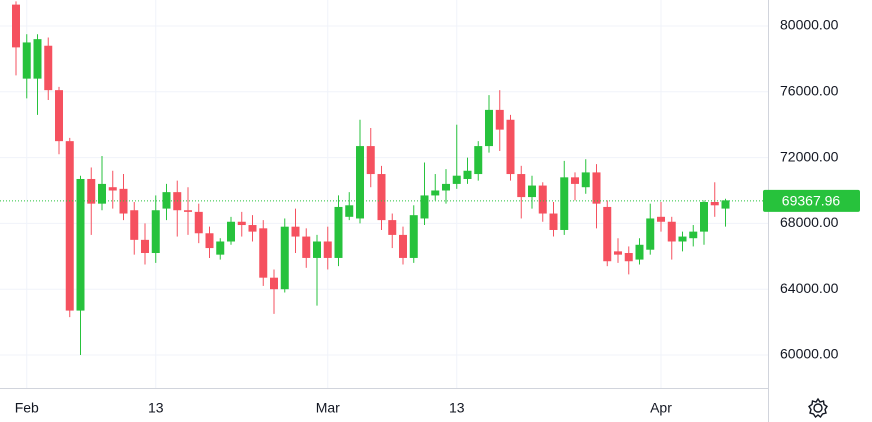  Describe the element at coordinates (809, 156) in the screenshot. I see `y-tick-label: 72000.00` at that location.